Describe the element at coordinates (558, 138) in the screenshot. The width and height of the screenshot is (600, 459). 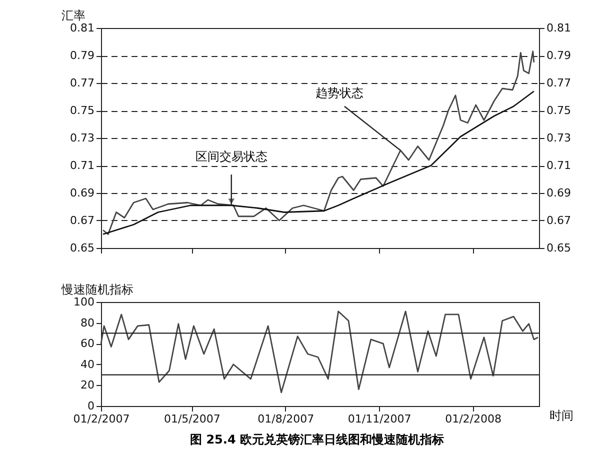
I see `y2-tick-label: 0.73` at that location.